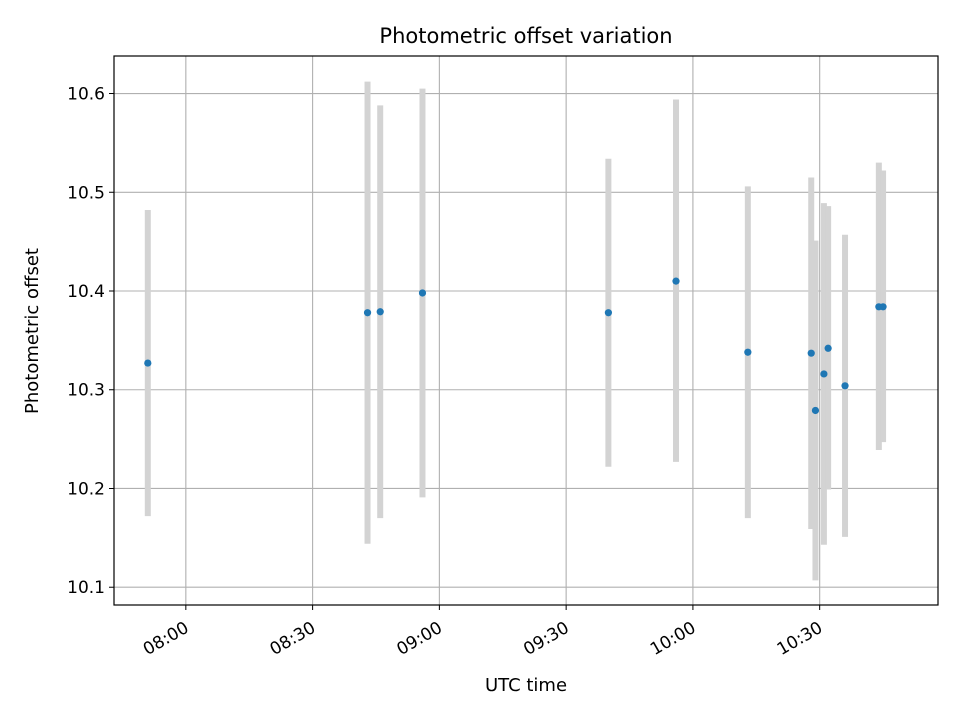  I want to click on x-tick-label: 09:30, so click(546, 639).